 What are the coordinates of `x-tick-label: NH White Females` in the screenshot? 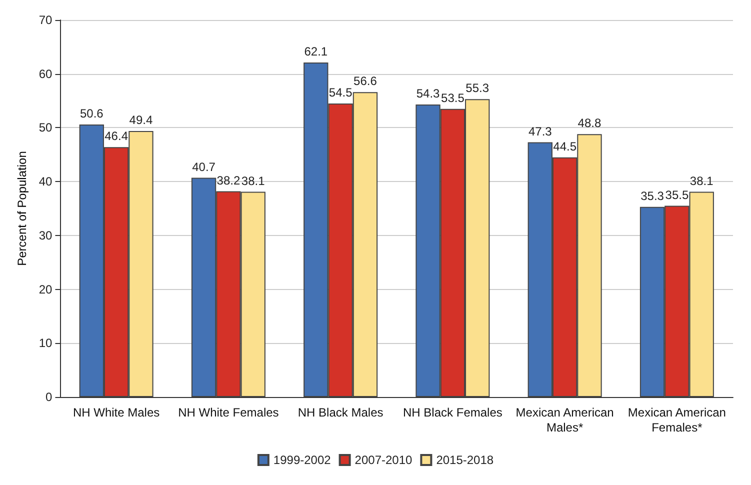 It's located at (228, 413).